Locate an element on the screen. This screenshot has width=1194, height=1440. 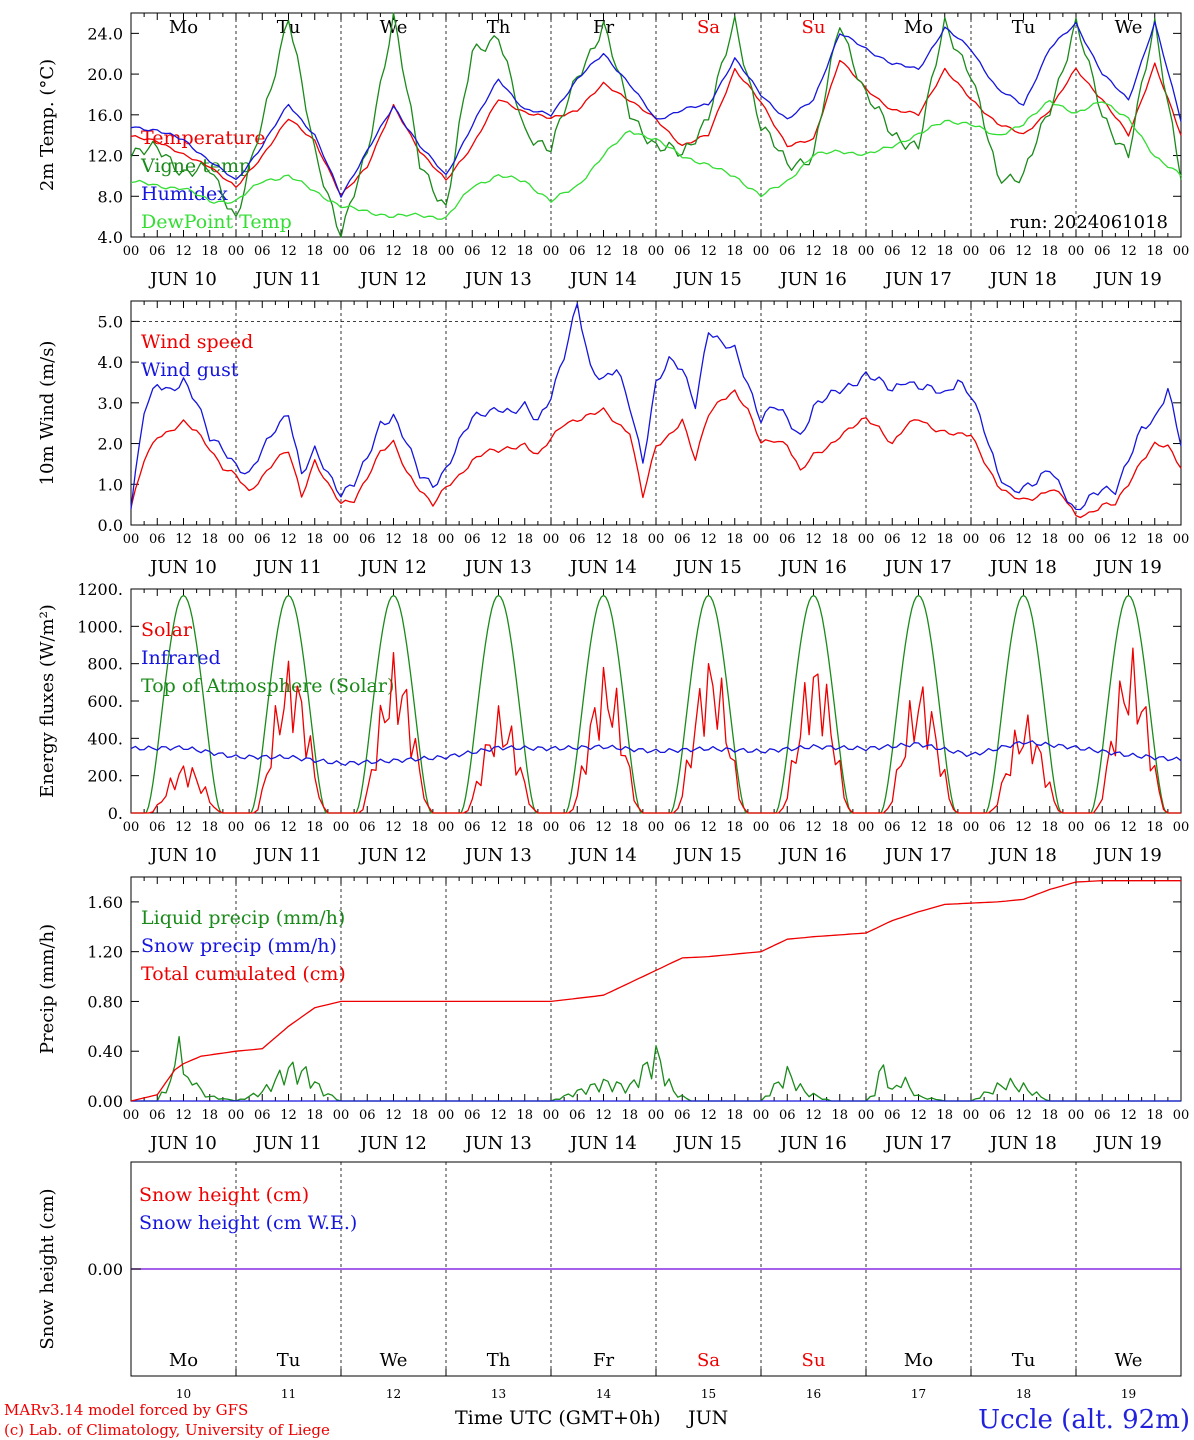
y-tick-label: 4.0 is located at coordinates (110, 237).